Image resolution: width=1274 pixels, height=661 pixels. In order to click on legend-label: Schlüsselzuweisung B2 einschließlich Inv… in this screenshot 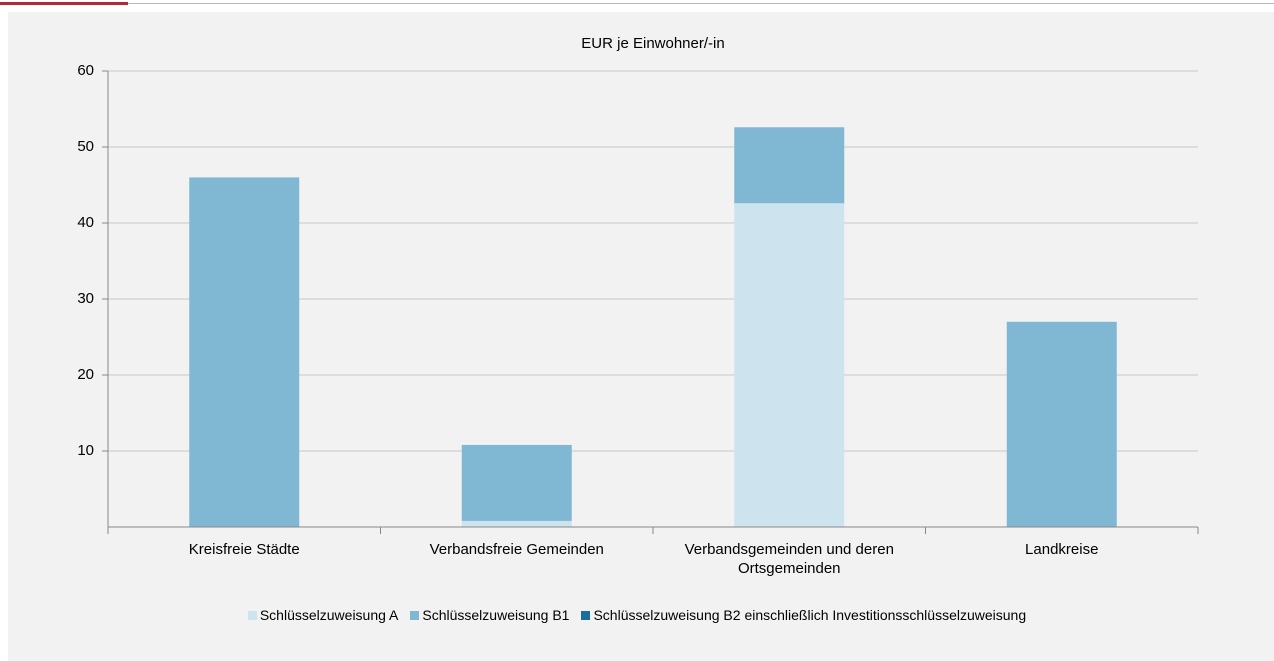, I will do `click(810, 615)`.